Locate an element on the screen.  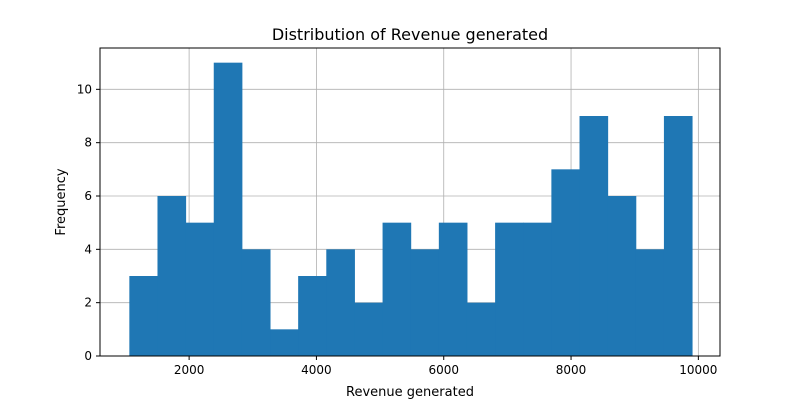
x-axis-label: Revenue generated is located at coordinates (410, 392).